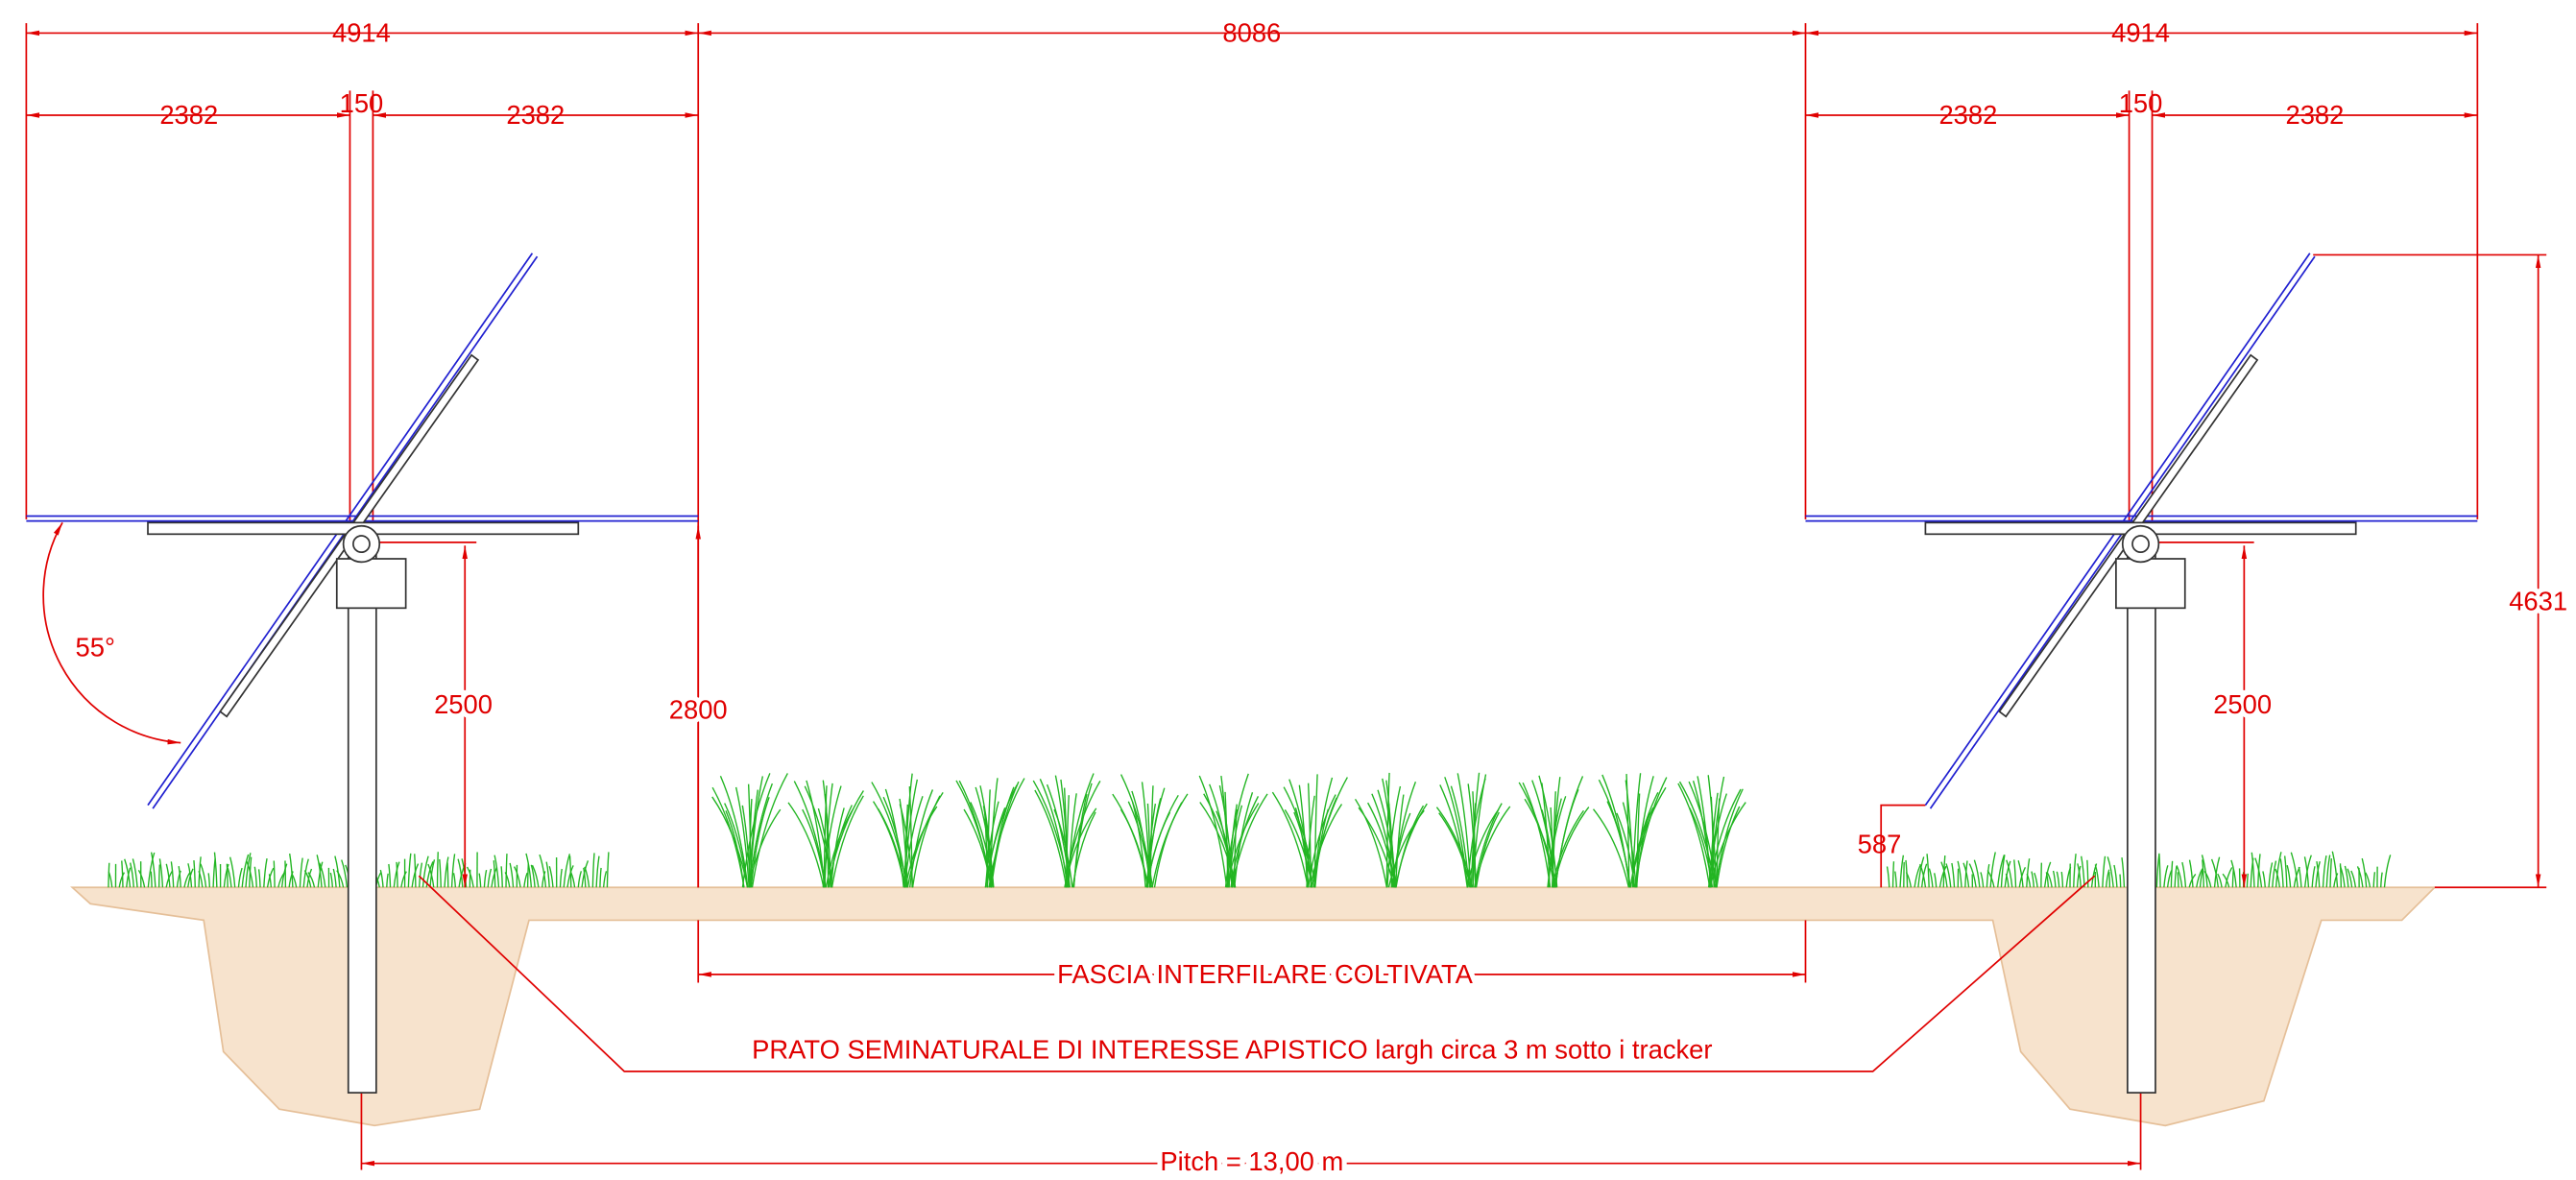 The width and height of the screenshot is (2576, 1180). Describe the element at coordinates (1251, 1161) in the screenshot. I see `note-pitch: Pitch = 13,00 m` at that location.